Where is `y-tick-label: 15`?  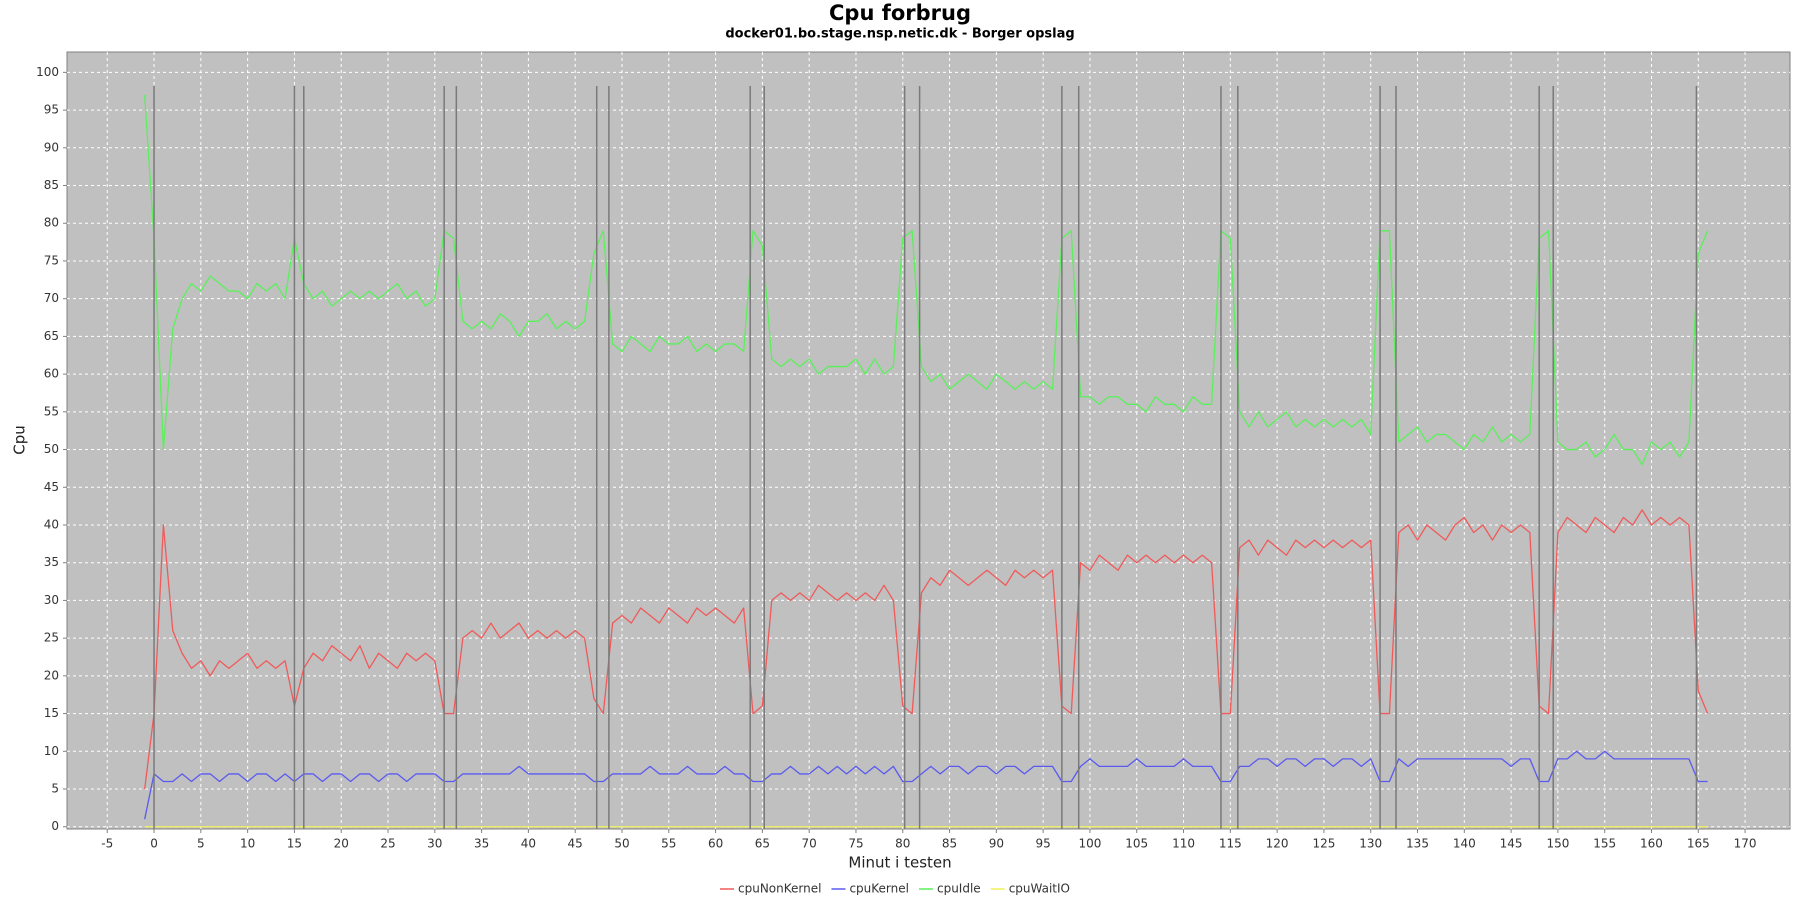 y-tick-label: 15 is located at coordinates (51, 713).